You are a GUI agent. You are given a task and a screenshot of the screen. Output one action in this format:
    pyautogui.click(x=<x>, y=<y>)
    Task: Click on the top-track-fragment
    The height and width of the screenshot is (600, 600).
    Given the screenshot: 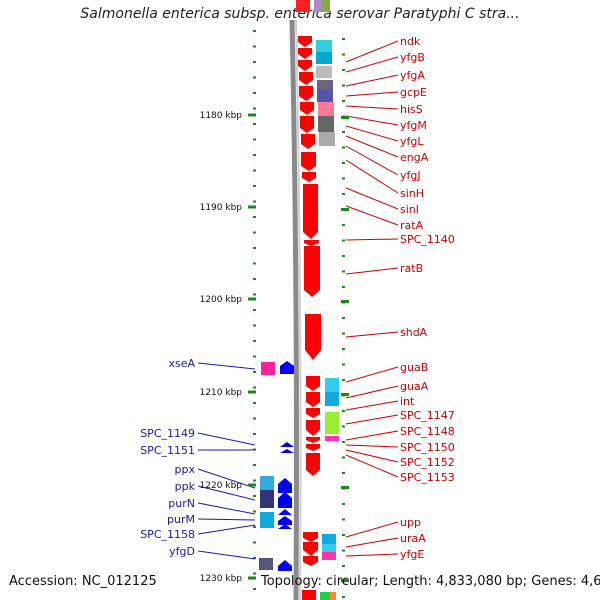 What is the action you would take?
    pyautogui.click(x=313, y=6)
    